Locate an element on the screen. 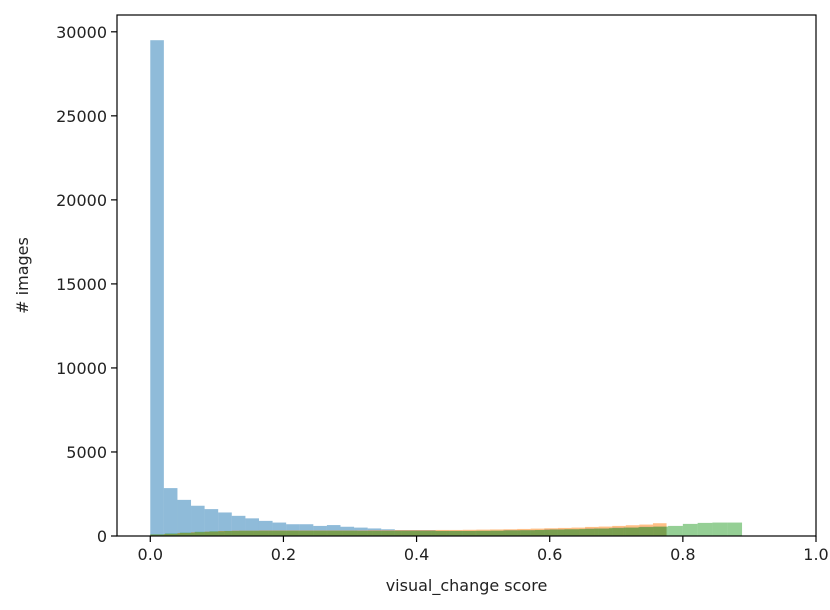  x-tick-label: 0.0 is located at coordinates (150, 554).